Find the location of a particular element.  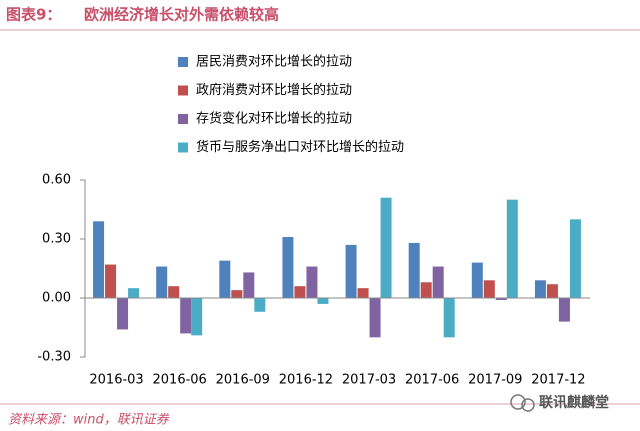

legend-label: 居民消费对环比增长的拉动 is located at coordinates (274, 62).